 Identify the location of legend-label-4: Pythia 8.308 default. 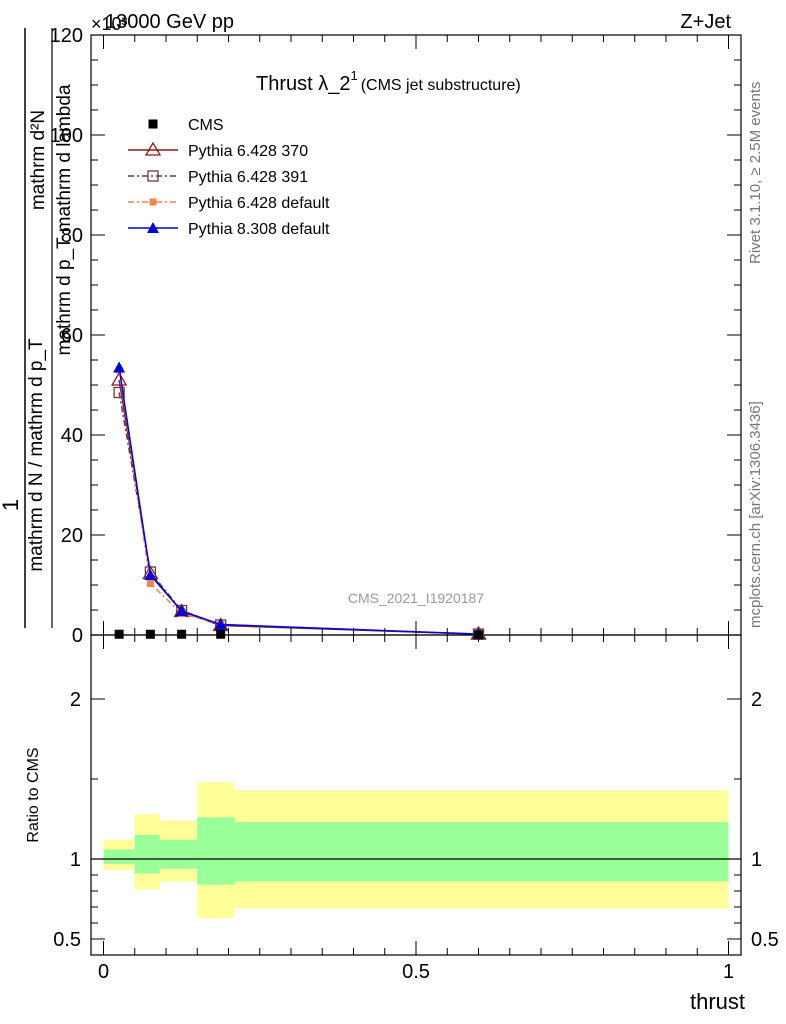
(259, 229).